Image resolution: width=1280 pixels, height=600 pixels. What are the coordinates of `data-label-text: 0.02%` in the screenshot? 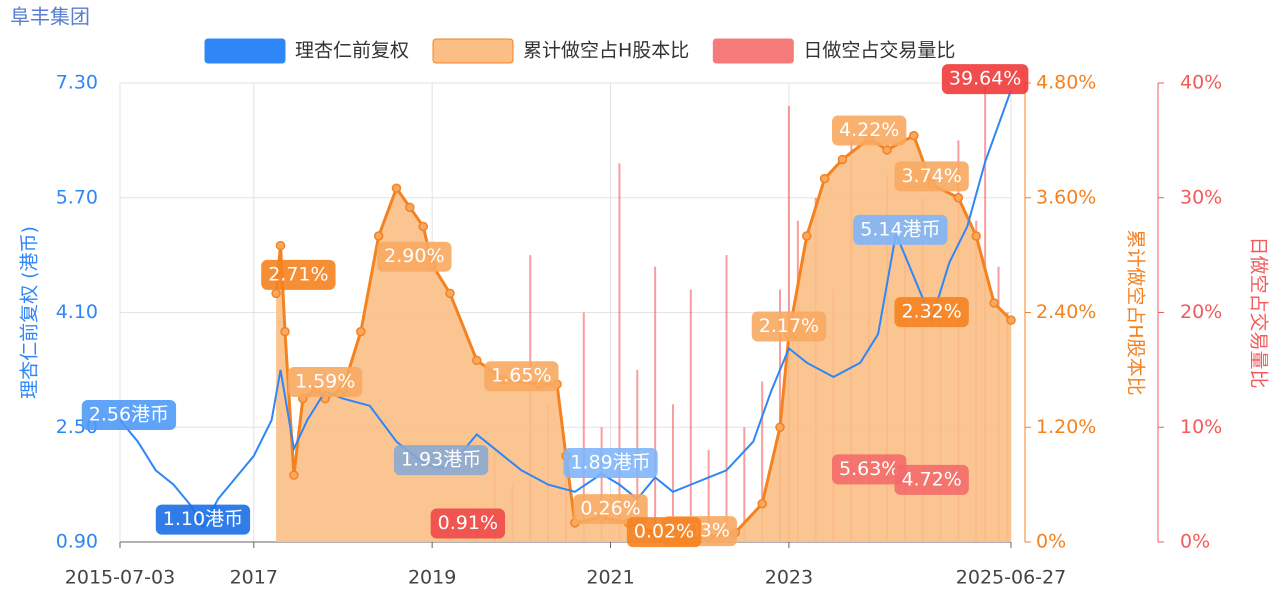 It's located at (664, 532).